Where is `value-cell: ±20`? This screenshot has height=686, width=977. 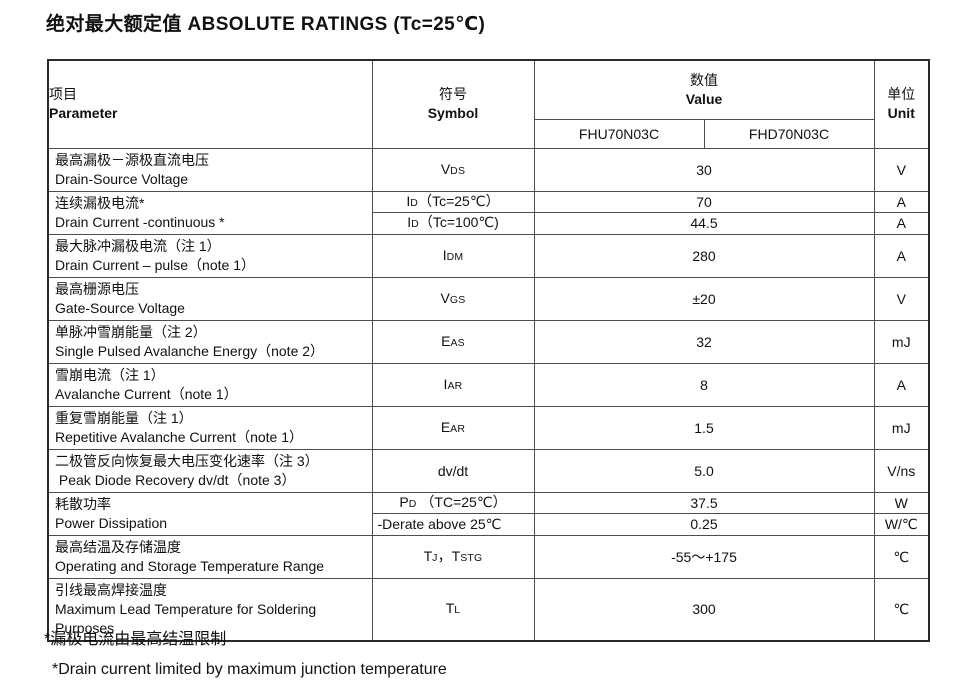
value-cell: ±20 is located at coordinates (704, 298).